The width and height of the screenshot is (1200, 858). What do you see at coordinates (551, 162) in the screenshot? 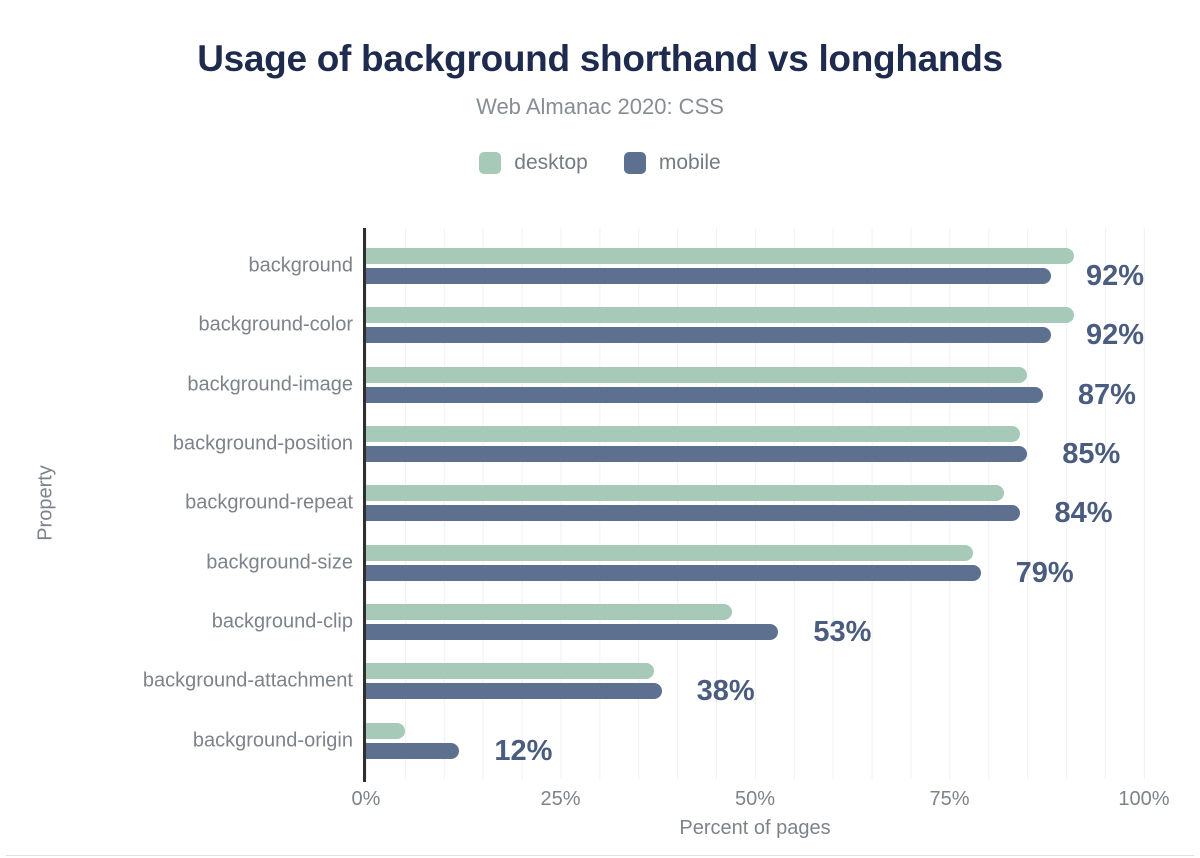
I see `desktop-legend-label: desktop` at bounding box center [551, 162].